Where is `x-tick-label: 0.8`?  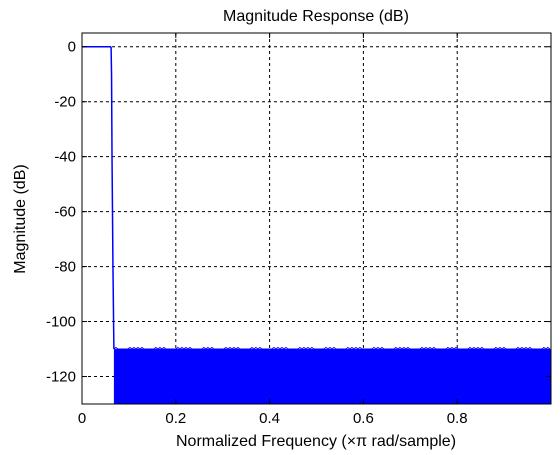 x-tick-label: 0.8 is located at coordinates (457, 418).